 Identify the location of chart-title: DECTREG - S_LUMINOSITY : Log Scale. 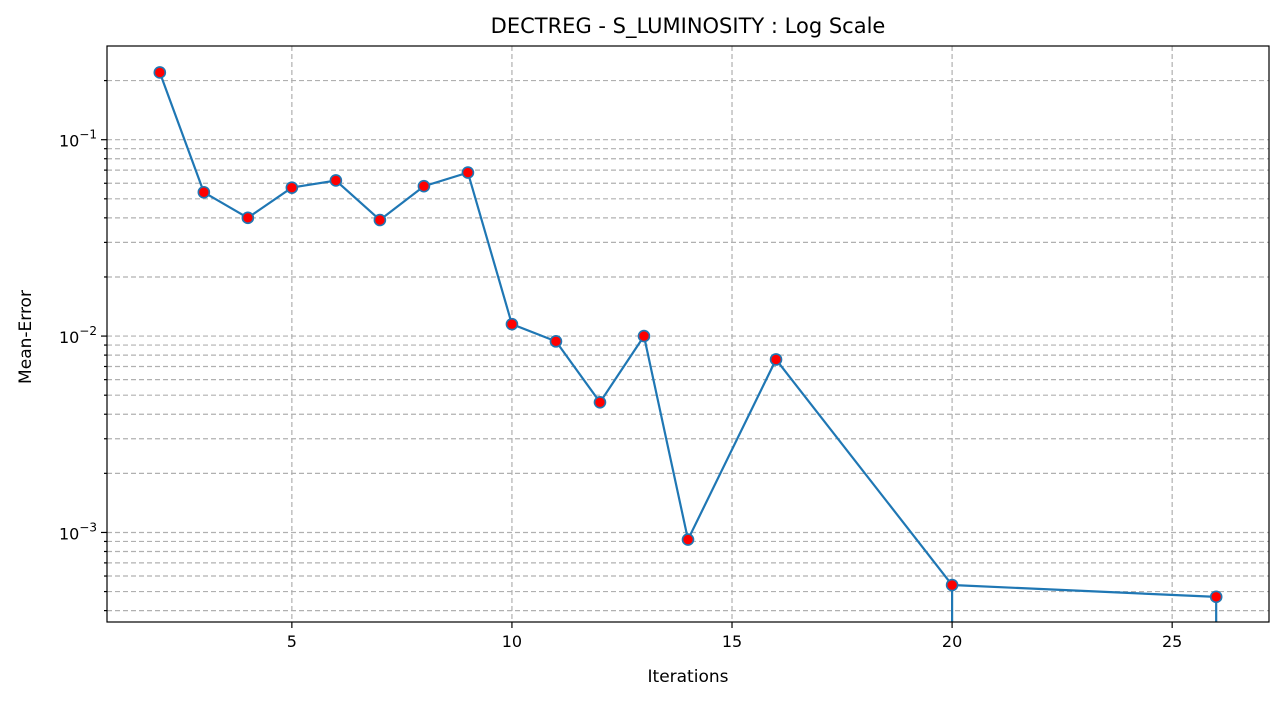
(688, 26).